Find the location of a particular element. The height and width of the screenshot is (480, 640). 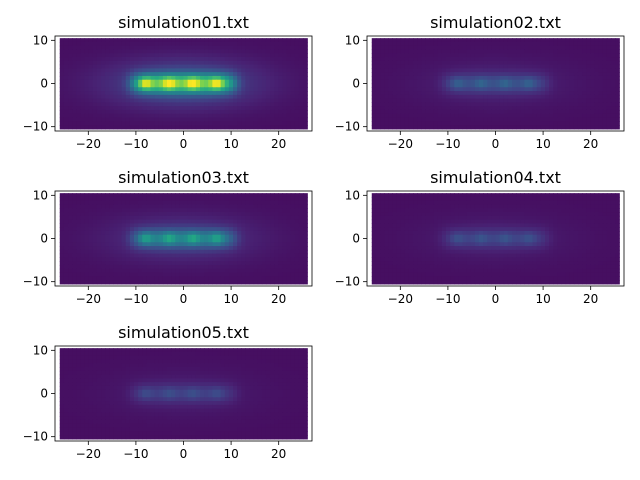

y-tick-label: 0 is located at coordinates (44, 239).